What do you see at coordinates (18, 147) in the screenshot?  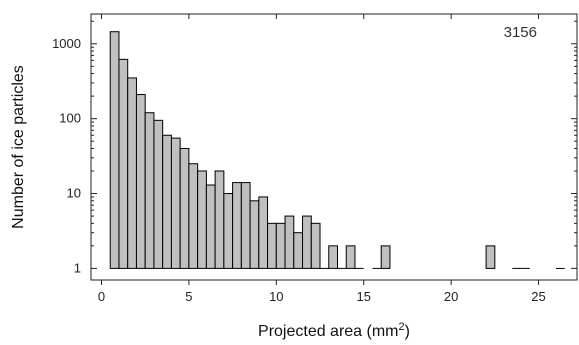 I see `y-axis-label: Number of ice particles` at bounding box center [18, 147].